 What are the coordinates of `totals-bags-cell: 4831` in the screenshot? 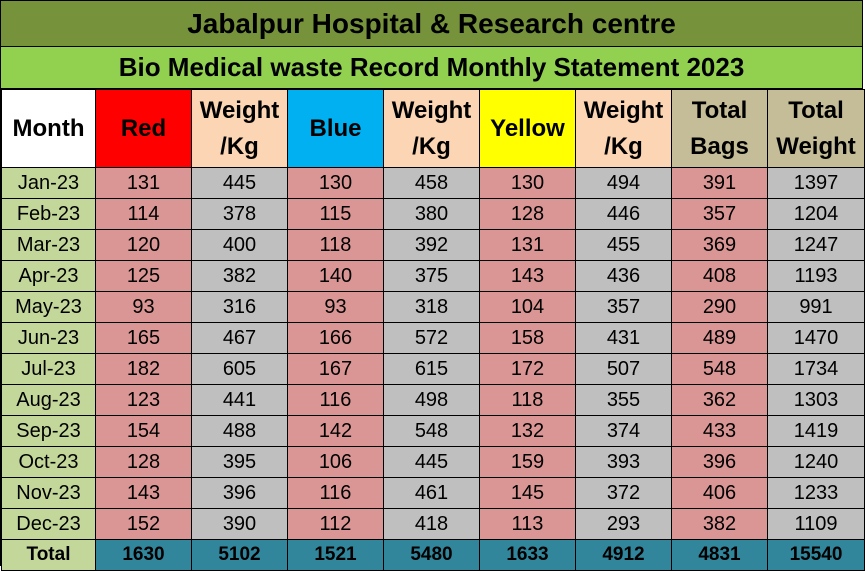 It's located at (719, 555).